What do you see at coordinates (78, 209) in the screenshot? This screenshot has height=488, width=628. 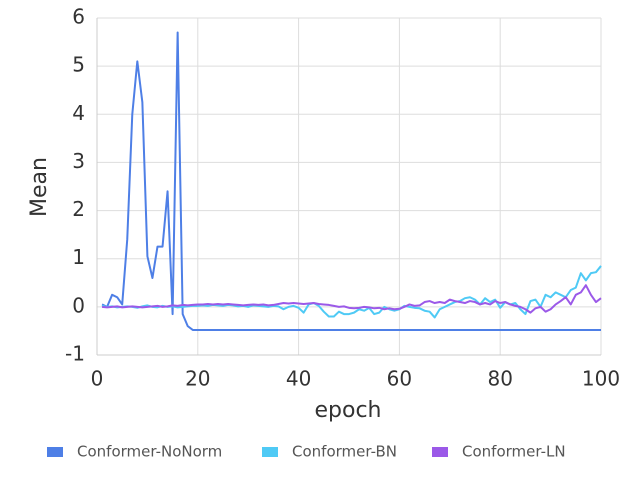 I see `y-tick-label: 2` at bounding box center [78, 209].